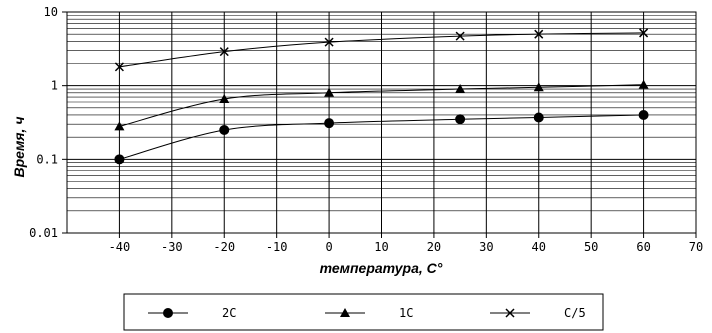  Describe the element at coordinates (591, 247) in the screenshot. I see `x-tick-label: 50` at that location.